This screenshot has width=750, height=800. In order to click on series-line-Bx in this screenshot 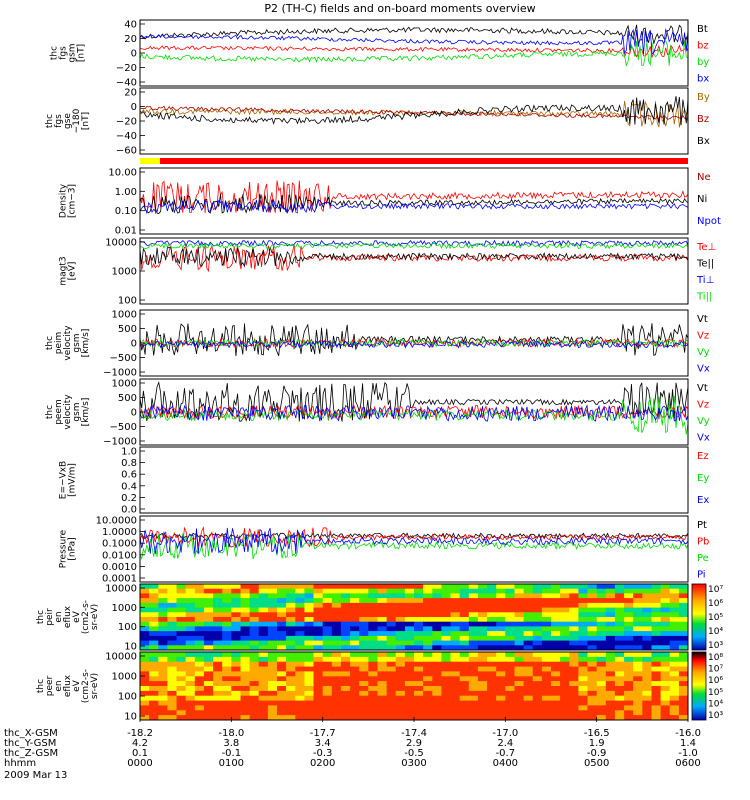, I will do `click(414, 111)`.